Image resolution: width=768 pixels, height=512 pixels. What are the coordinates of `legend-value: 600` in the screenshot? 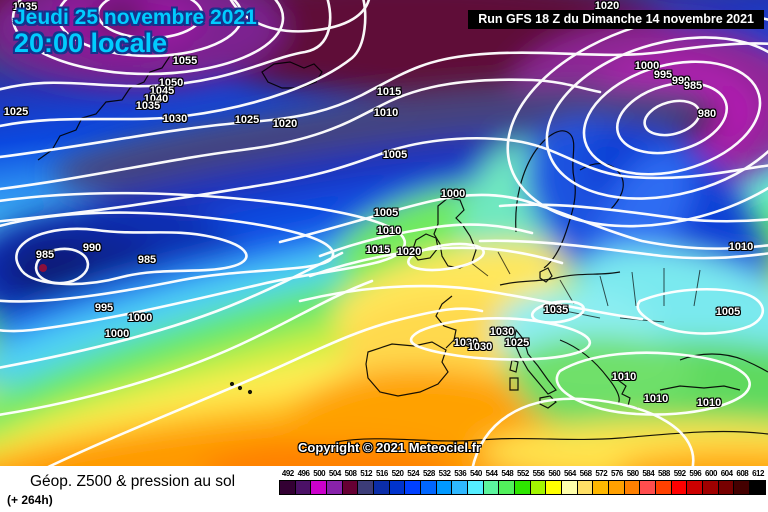 It's located at (711, 473).